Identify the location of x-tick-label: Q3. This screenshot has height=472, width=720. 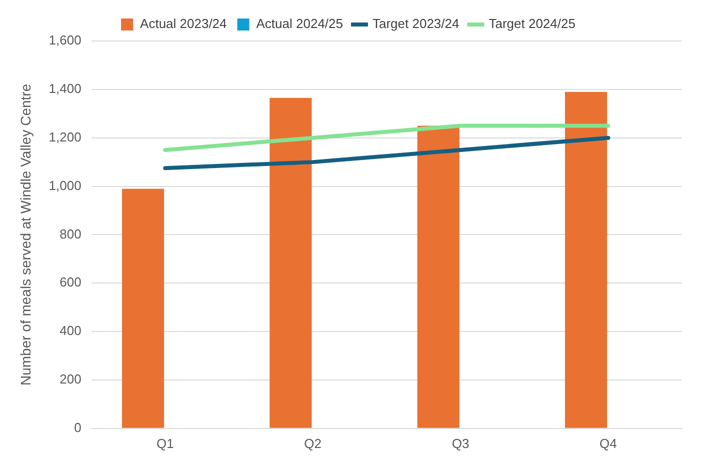
(461, 443).